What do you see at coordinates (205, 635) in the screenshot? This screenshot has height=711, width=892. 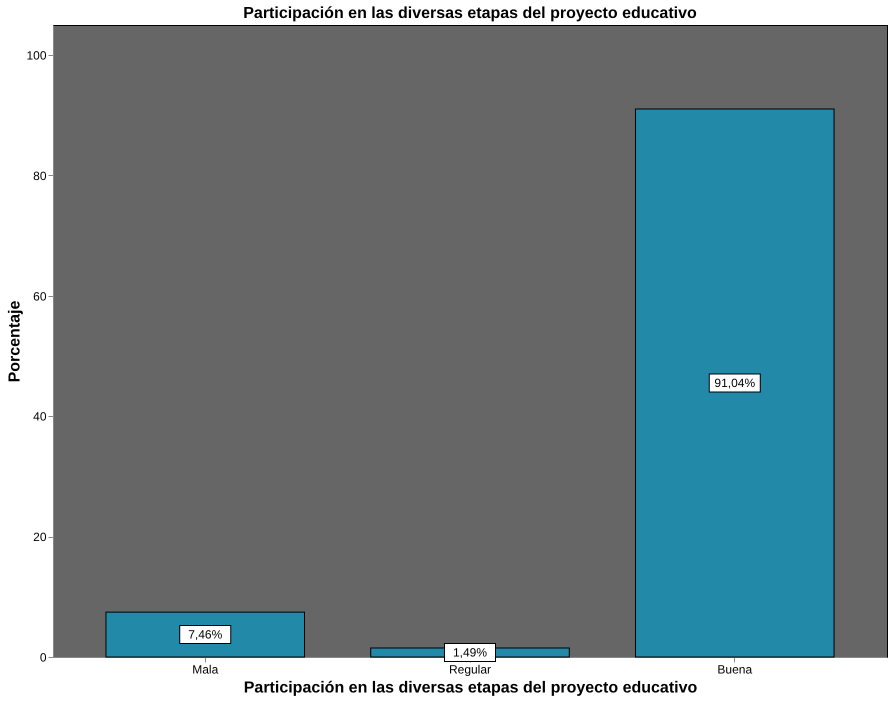 I see `data-label: 7,46%` at bounding box center [205, 635].